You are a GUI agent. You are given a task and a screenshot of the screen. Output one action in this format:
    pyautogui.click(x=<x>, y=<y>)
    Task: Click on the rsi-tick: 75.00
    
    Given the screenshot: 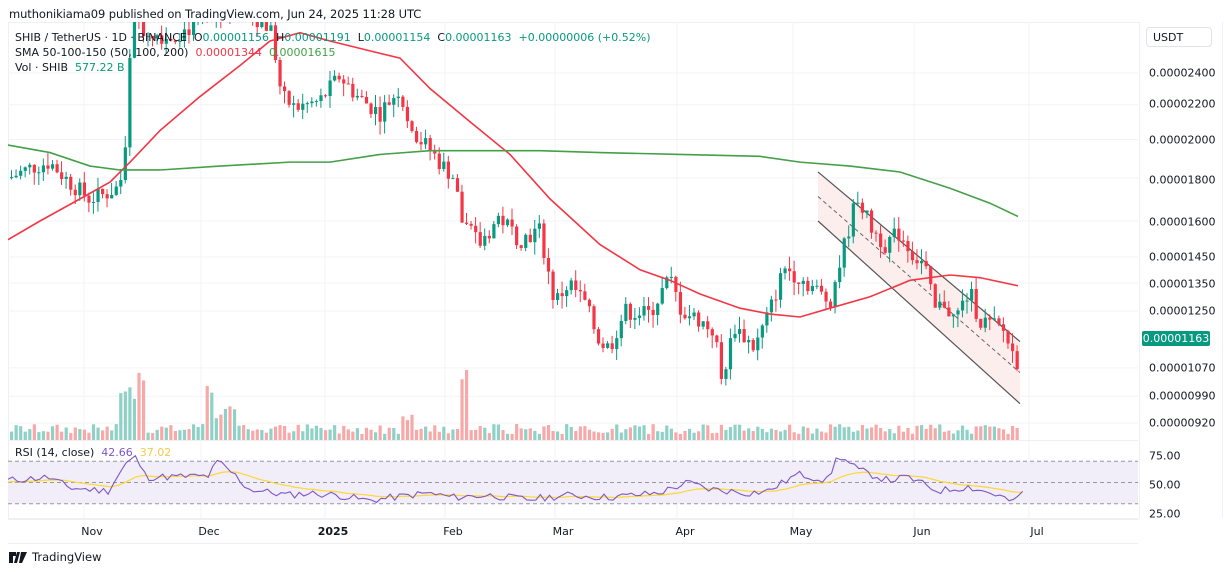 What is the action you would take?
    pyautogui.click(x=1165, y=456)
    